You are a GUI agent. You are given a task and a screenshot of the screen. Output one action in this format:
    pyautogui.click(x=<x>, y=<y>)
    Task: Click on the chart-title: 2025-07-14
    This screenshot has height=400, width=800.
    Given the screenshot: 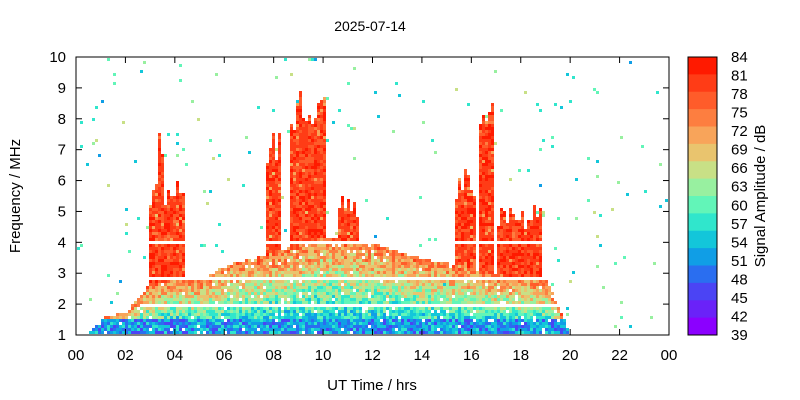 What is the action you would take?
    pyautogui.click(x=370, y=26)
    